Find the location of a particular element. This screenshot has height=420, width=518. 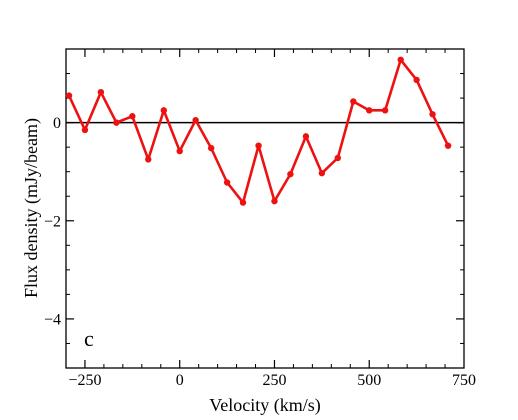

y-tick-labels: −4 −2 0 is located at coordinates (52, 221).